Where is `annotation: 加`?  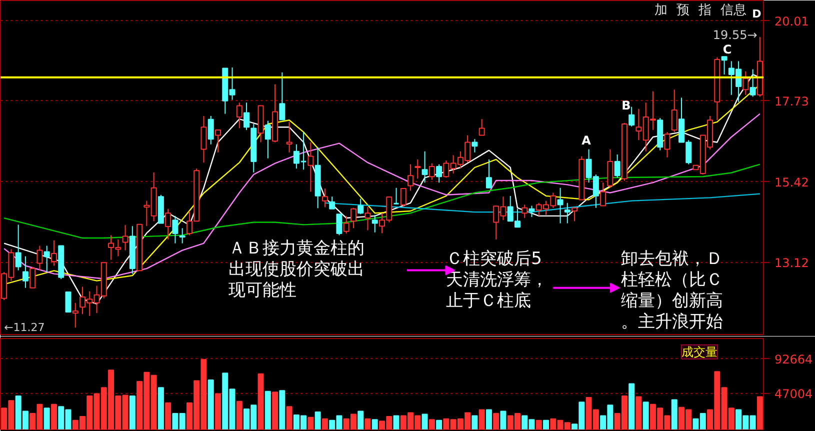
annotation: 加 is located at coordinates (661, 10).